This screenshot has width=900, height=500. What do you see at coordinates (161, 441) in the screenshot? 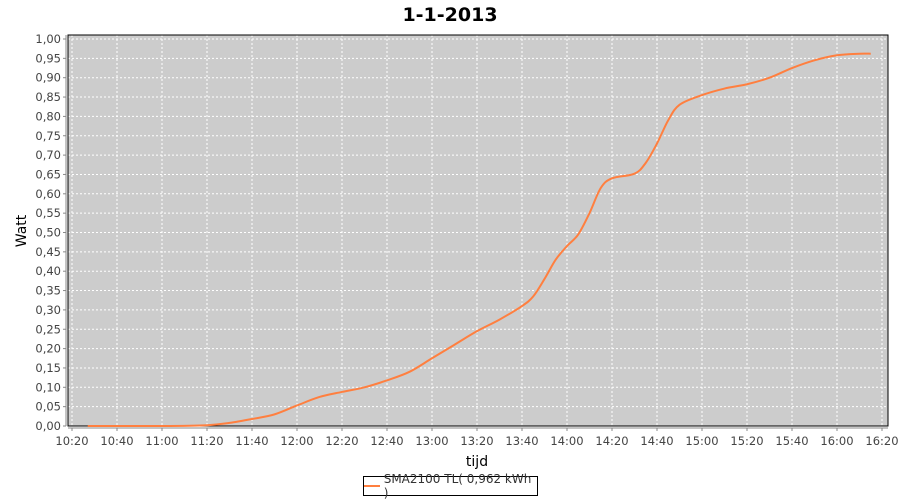
I see `x-tick-label: 11:00` at bounding box center [161, 441].